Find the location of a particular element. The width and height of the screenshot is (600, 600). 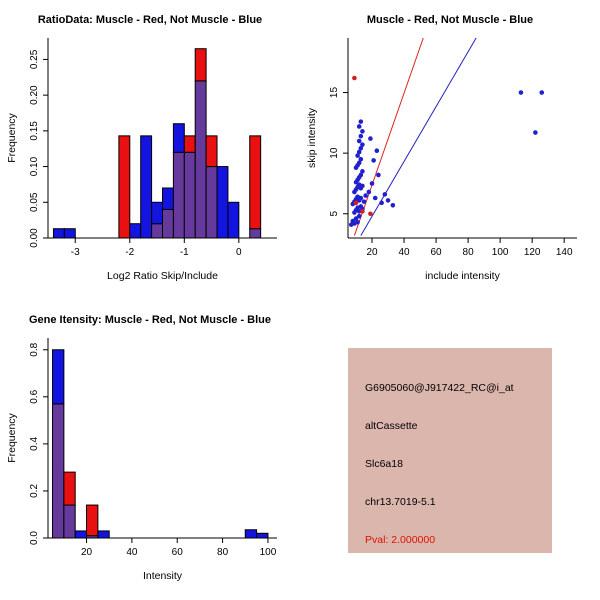

y-tick-label: 0.6 is located at coordinates (34, 396).